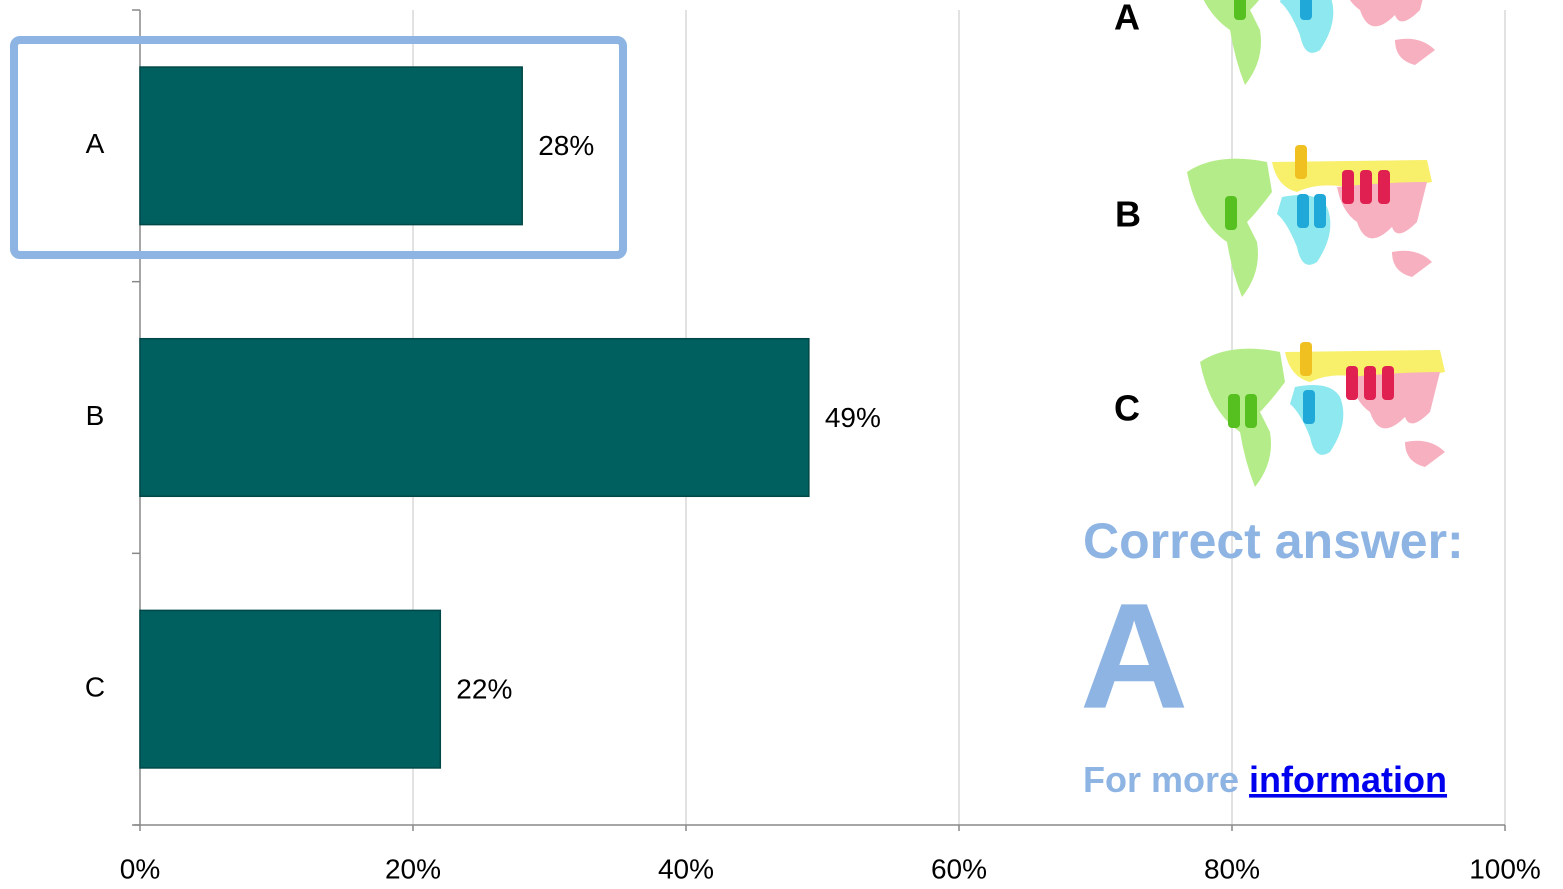 The height and width of the screenshot is (889, 1563). Describe the element at coordinates (1312, 43) in the screenshot. I see `map-a` at that location.